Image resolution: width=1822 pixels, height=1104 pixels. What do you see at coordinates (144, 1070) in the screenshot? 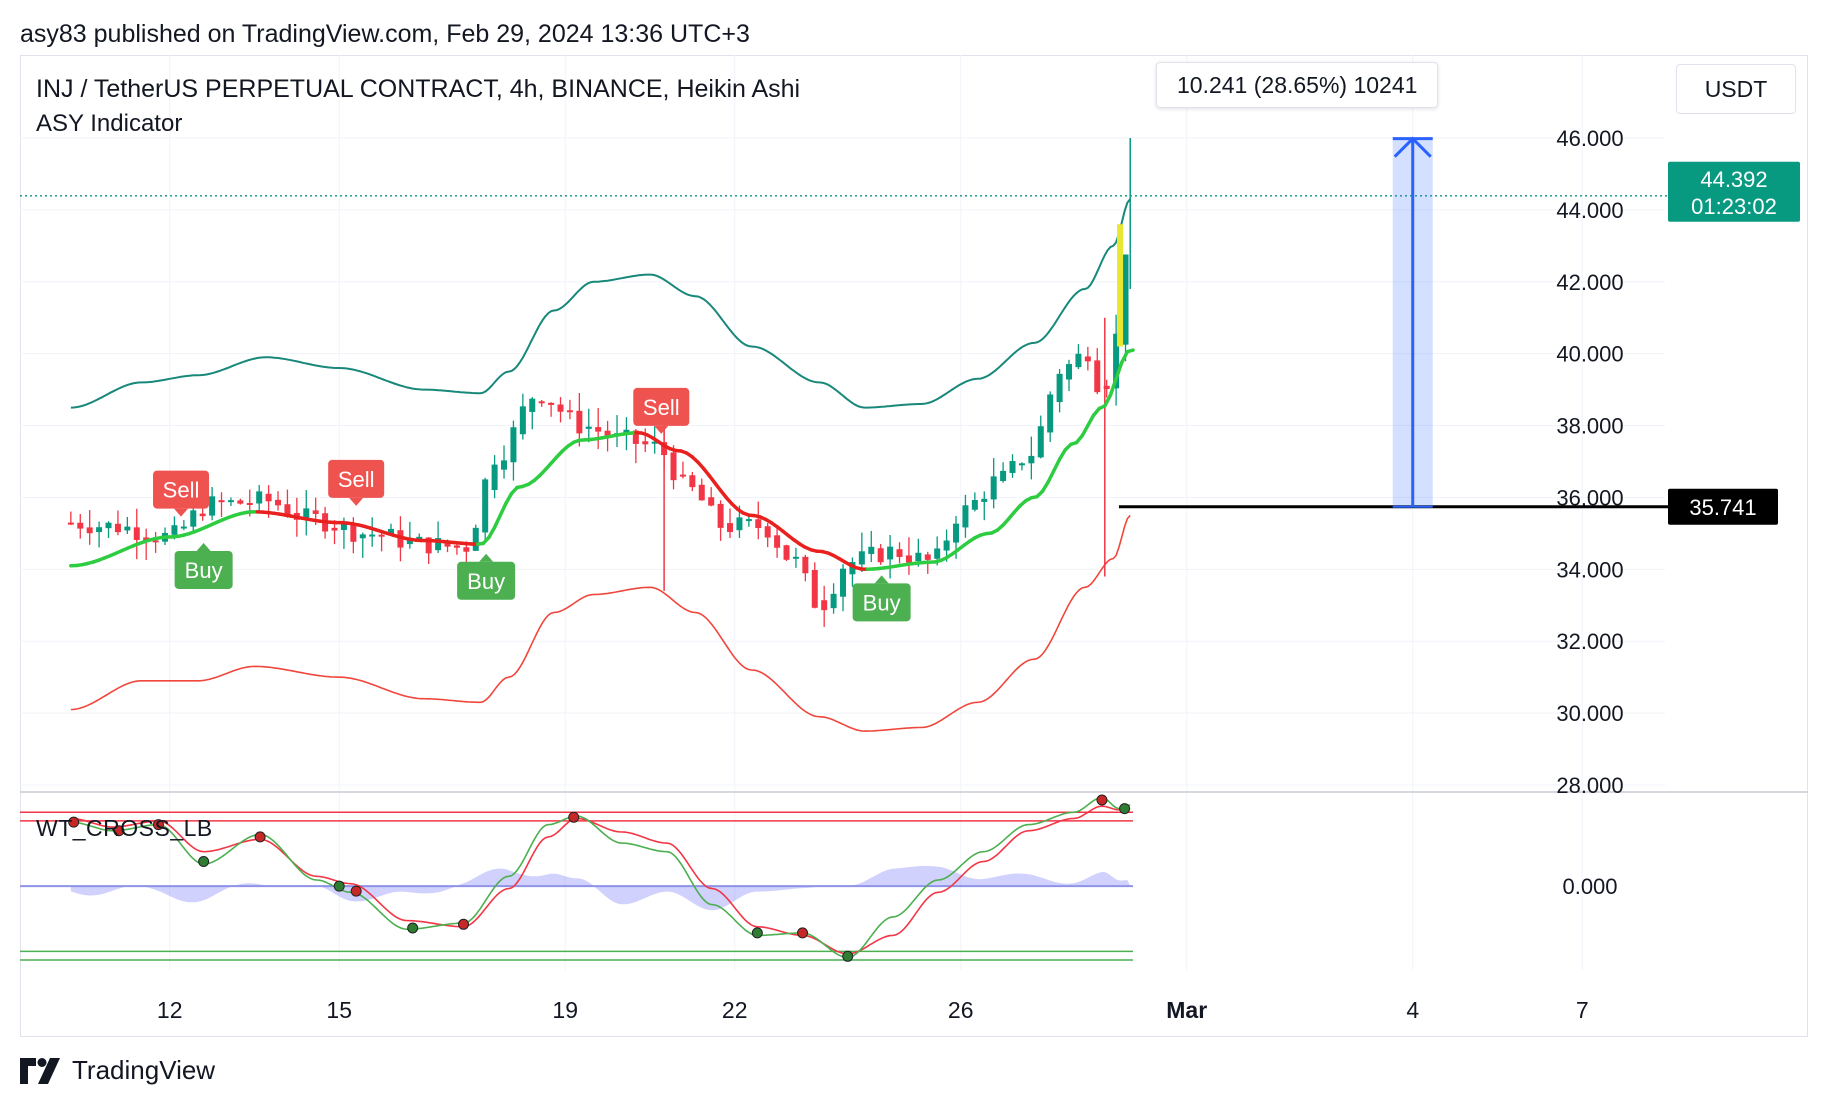
I see `footer-brand-text: TradingView` at bounding box center [144, 1070].